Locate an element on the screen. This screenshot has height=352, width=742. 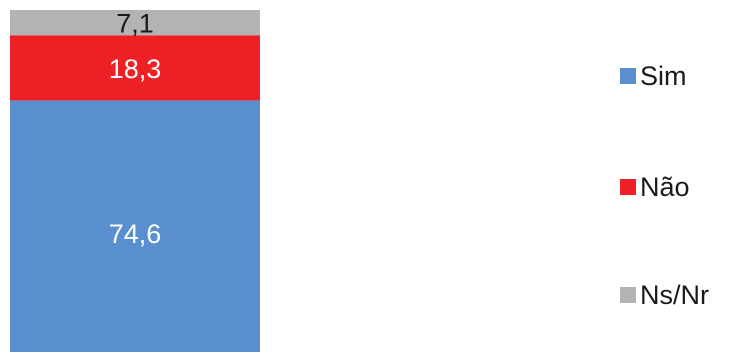
legend-swatch-sim is located at coordinates (628, 76).